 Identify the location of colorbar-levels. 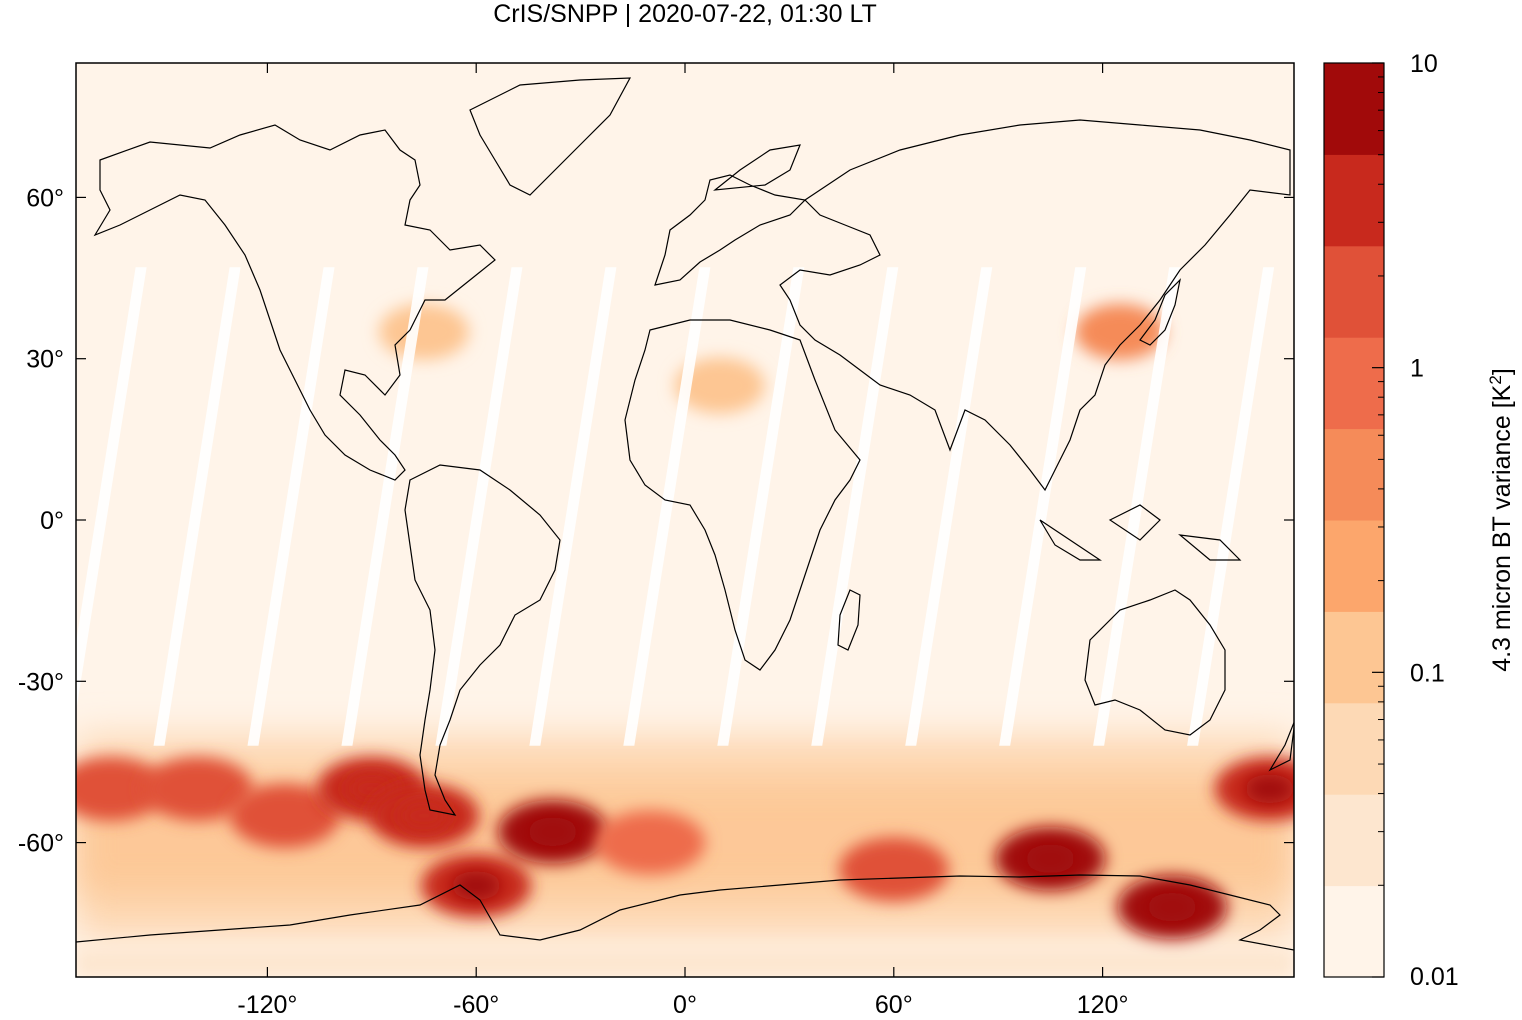
(1354, 520).